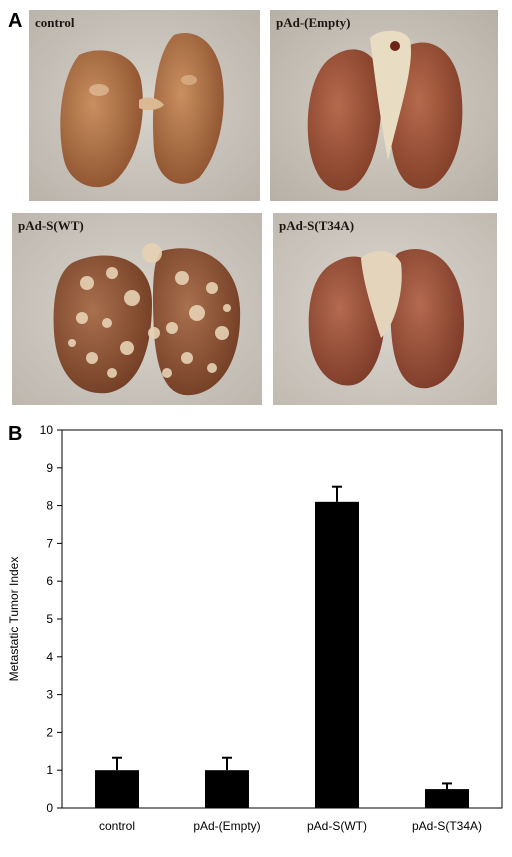 This screenshot has width=512, height=857. Describe the element at coordinates (49, 732) in the screenshot. I see `y-tick-label: 2` at that location.